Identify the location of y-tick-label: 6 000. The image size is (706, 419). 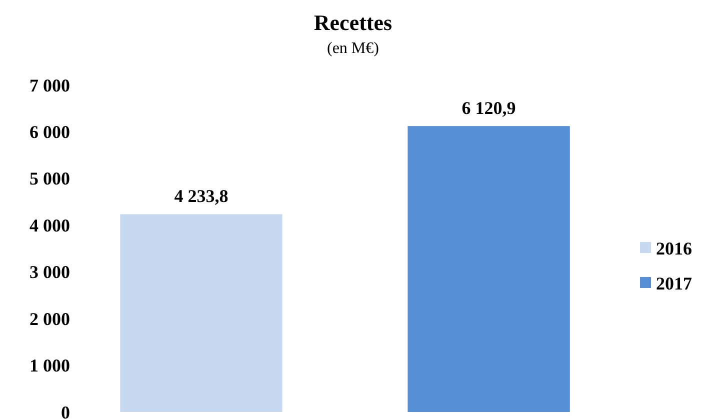
(50, 132).